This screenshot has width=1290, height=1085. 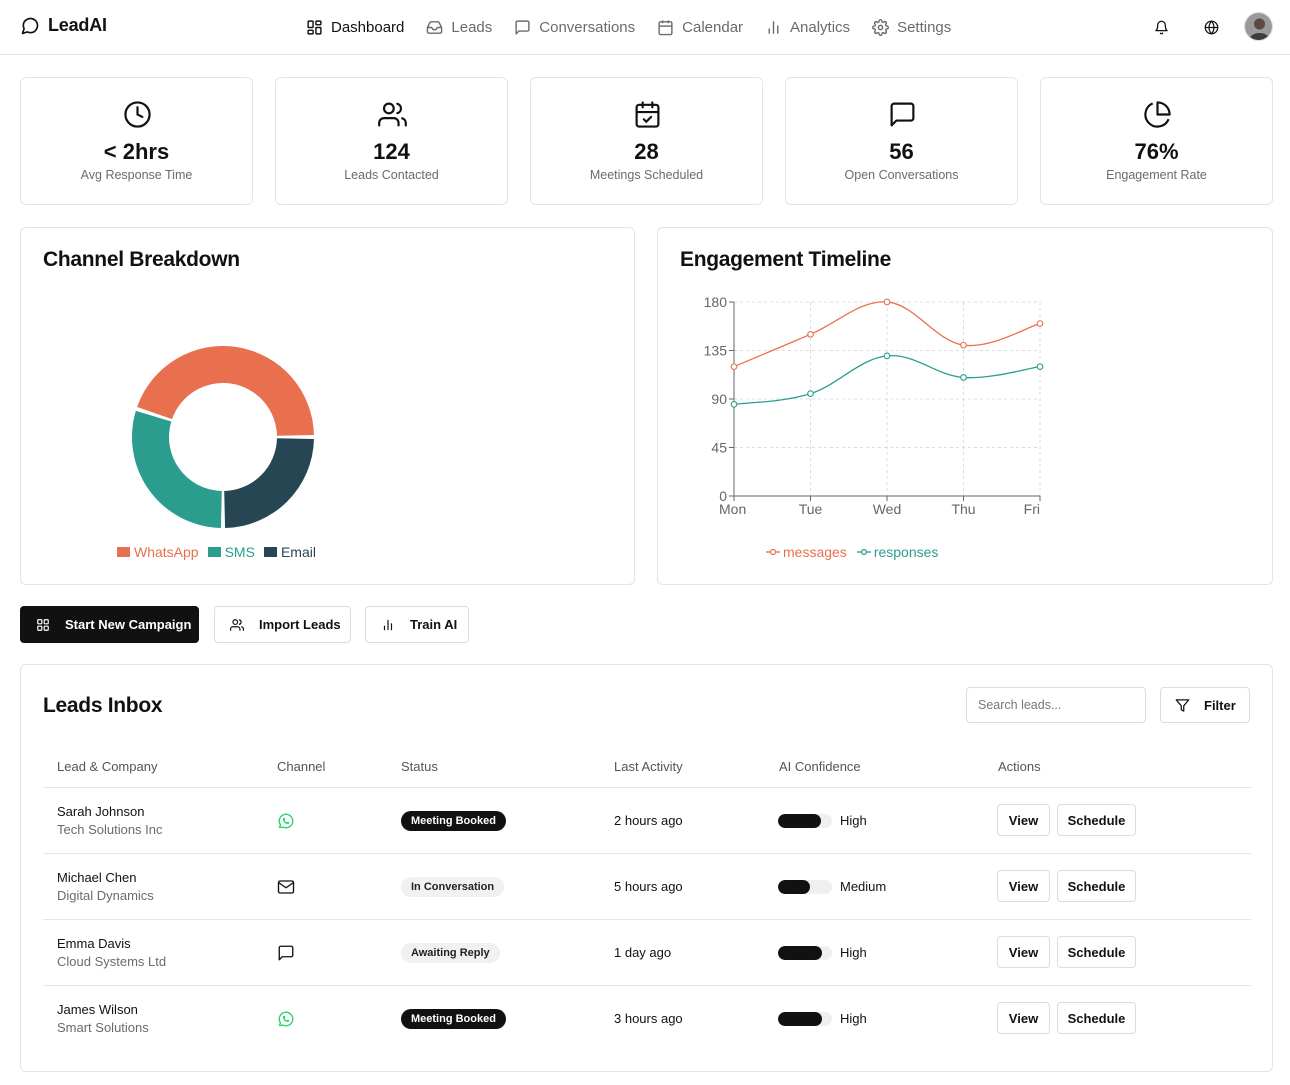 I want to click on lead-name: Sarah Johnson, so click(x=101, y=811).